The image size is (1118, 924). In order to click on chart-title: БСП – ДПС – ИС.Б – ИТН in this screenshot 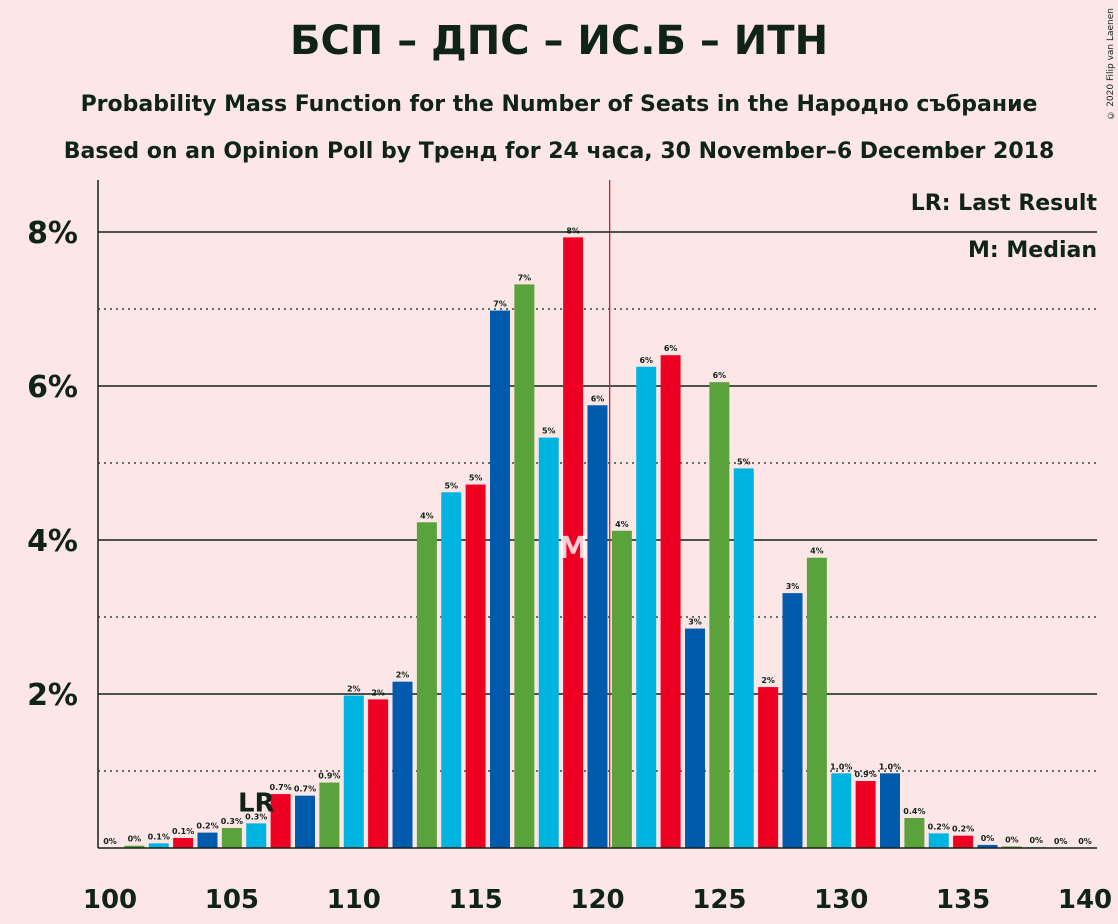, I will do `click(559, 41)`.